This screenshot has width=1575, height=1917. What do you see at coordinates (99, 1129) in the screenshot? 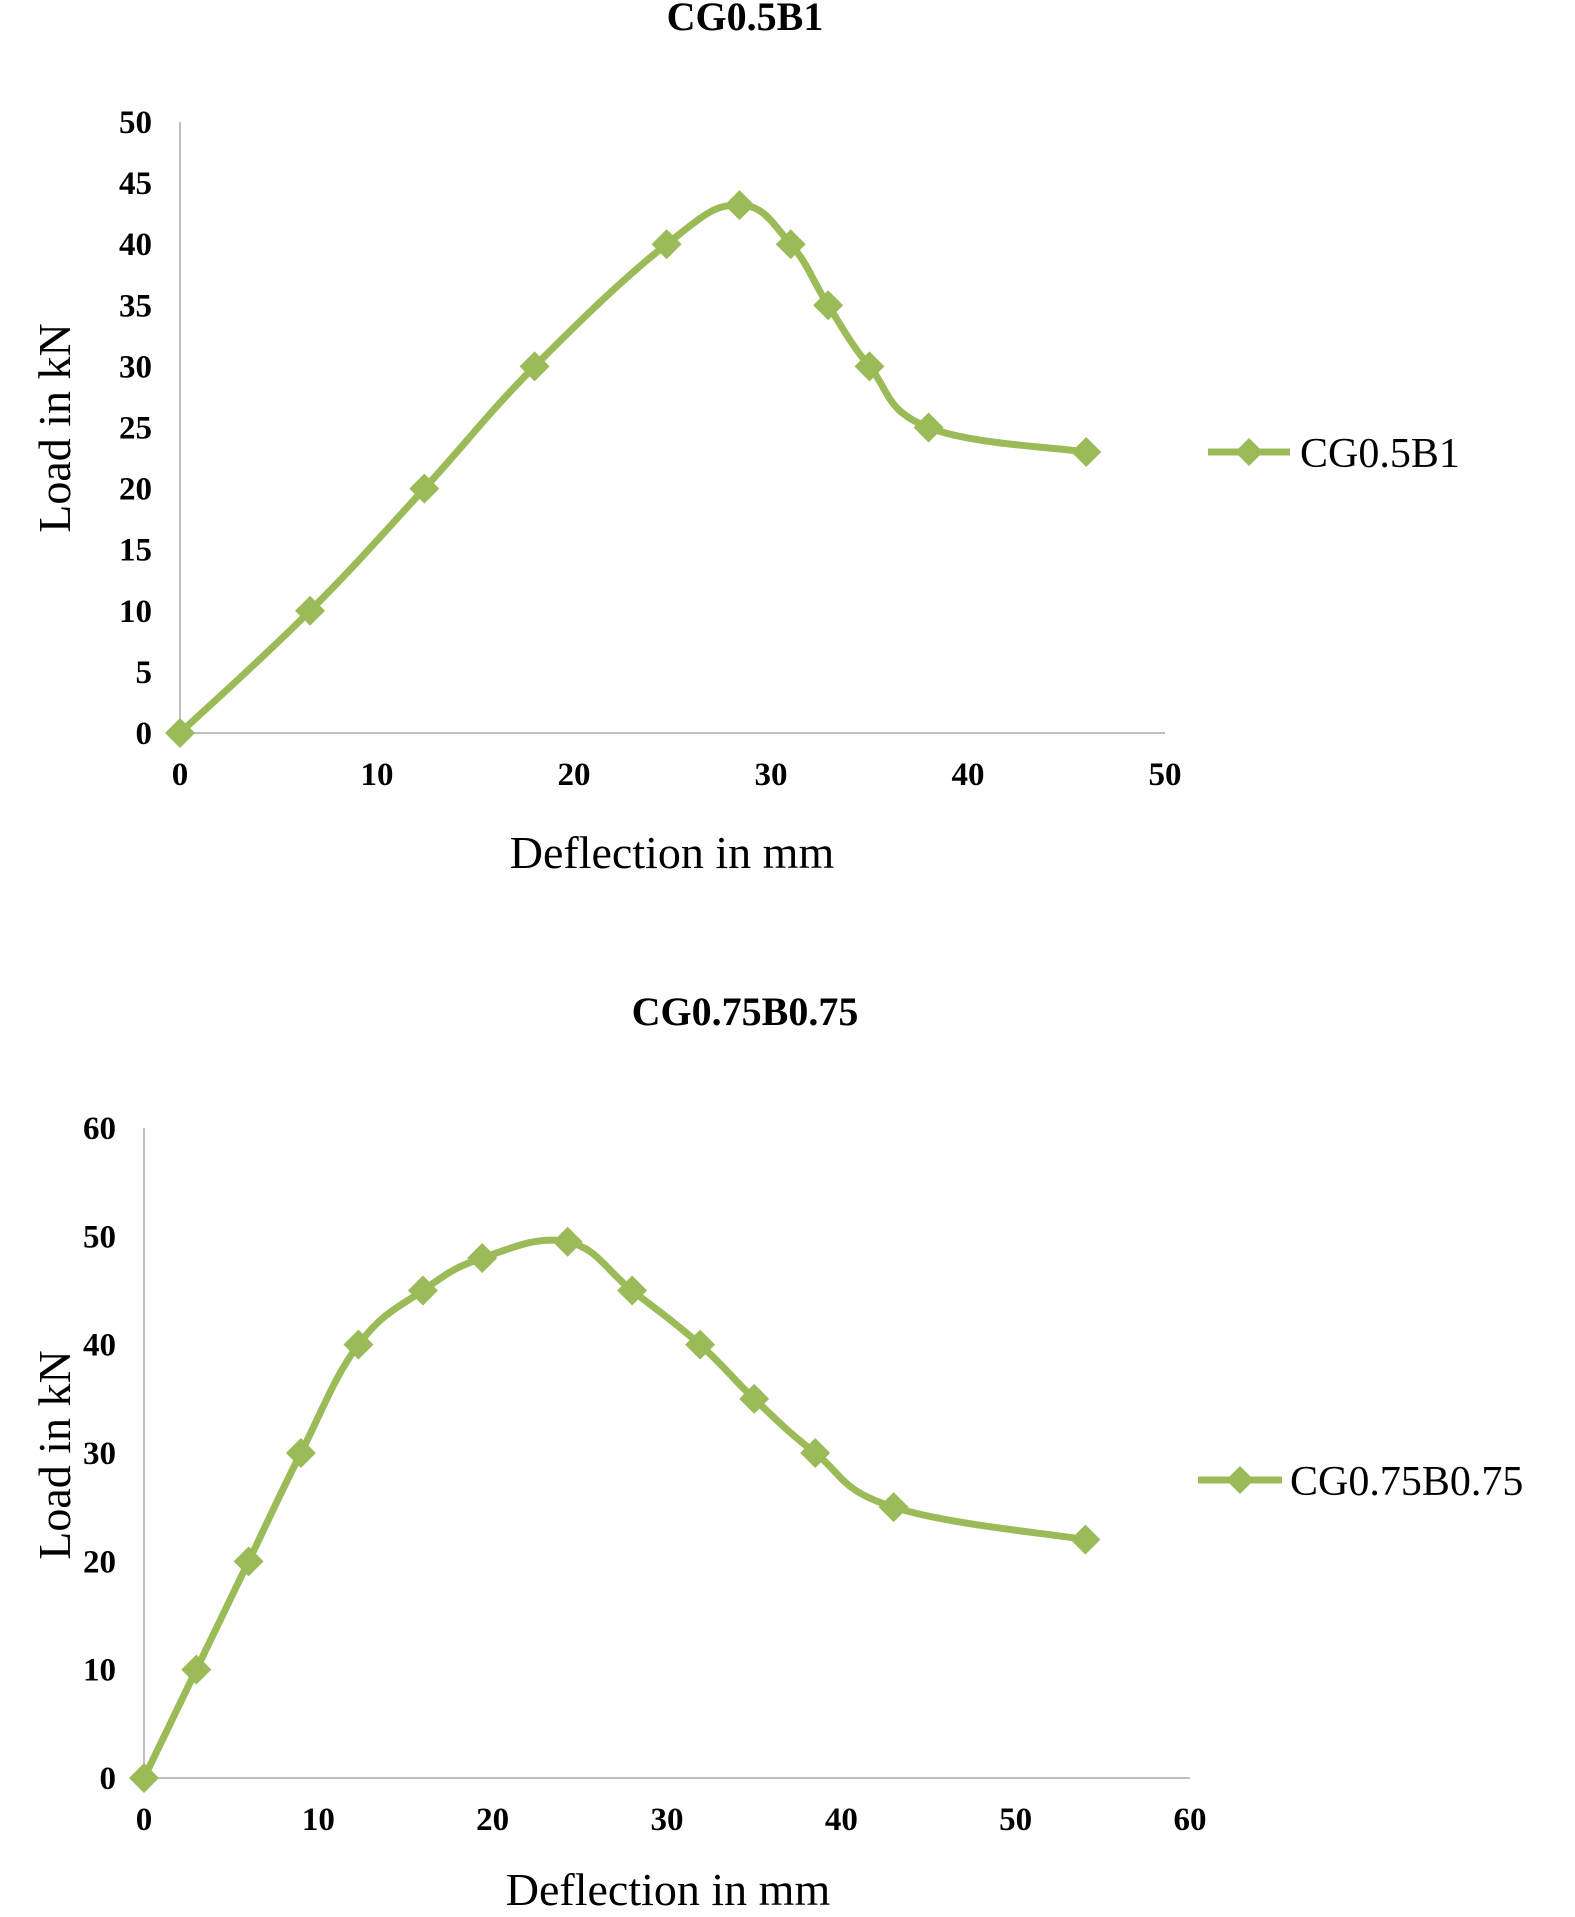
I see `y-tick-label: 60` at bounding box center [99, 1129].